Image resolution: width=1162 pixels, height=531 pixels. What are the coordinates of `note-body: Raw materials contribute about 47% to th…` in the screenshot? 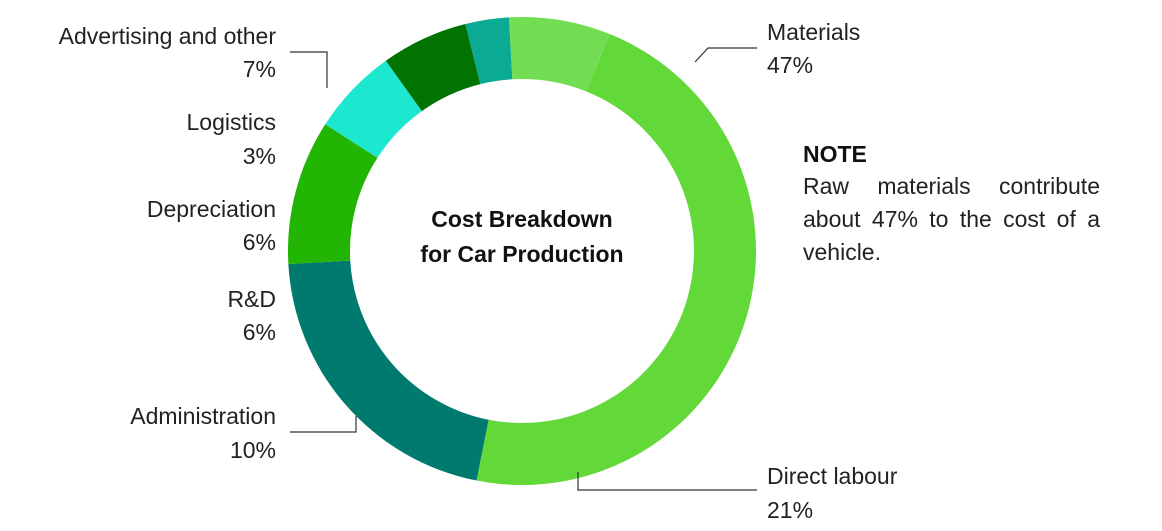 It's located at (951, 219).